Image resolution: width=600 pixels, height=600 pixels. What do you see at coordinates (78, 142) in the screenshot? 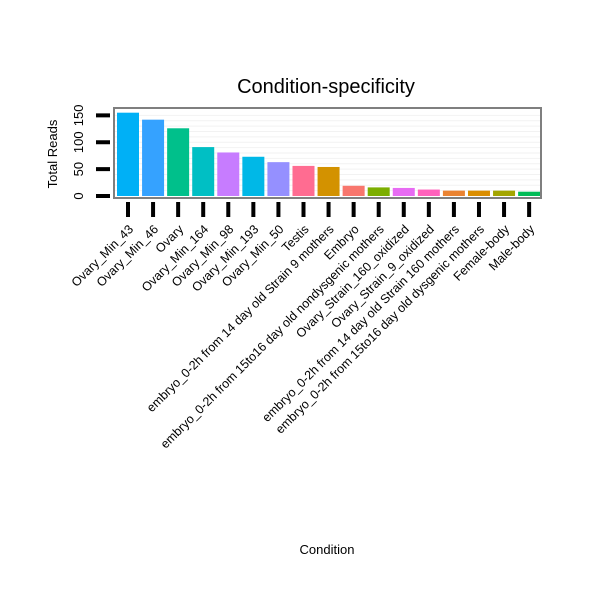
I see `y-tick-label: 100` at bounding box center [78, 142].